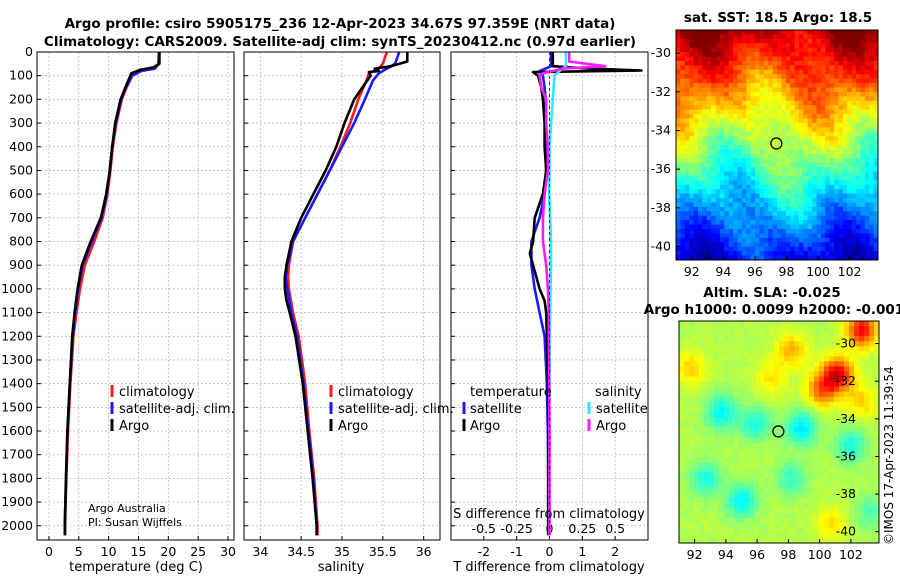 The width and height of the screenshot is (900, 580). I want to click on sla-map-subtitle: Argo h1000: 0.0099 h2000: -0.001, so click(772, 310).